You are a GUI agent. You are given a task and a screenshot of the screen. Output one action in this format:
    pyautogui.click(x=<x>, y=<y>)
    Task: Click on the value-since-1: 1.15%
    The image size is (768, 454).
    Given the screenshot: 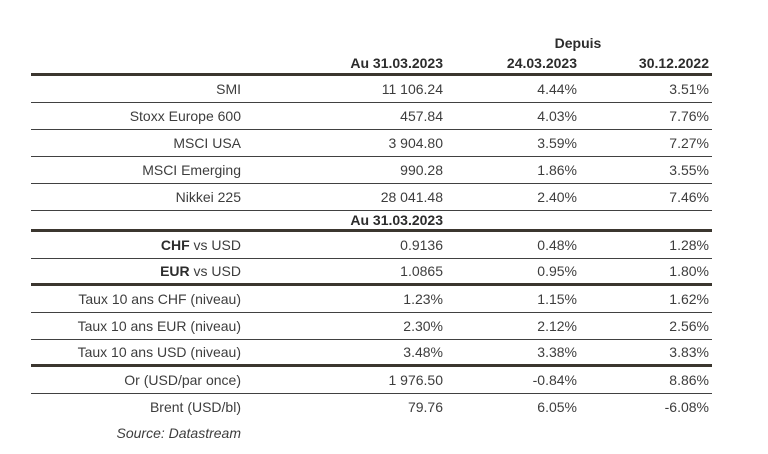 What is the action you would take?
    pyautogui.click(x=557, y=299)
    